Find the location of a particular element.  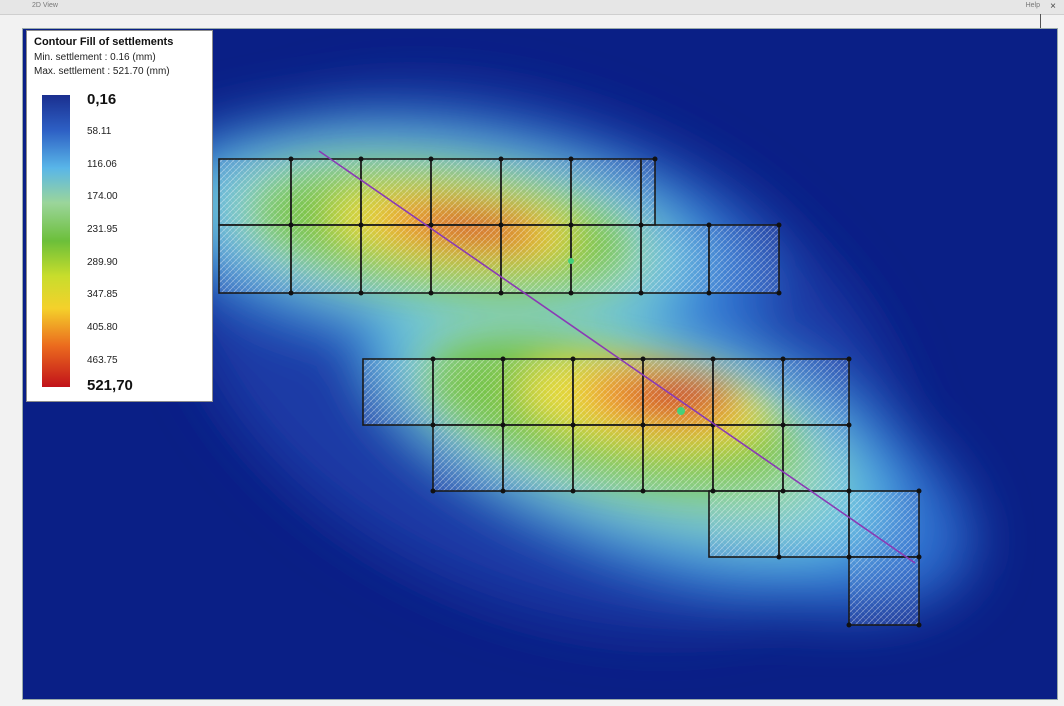

foundation-grid-upper is located at coordinates (499, 226).